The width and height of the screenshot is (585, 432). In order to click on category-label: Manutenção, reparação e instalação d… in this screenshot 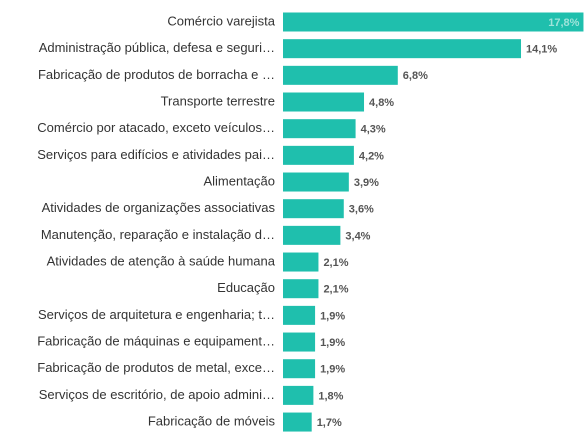, I will do `click(158, 234)`.